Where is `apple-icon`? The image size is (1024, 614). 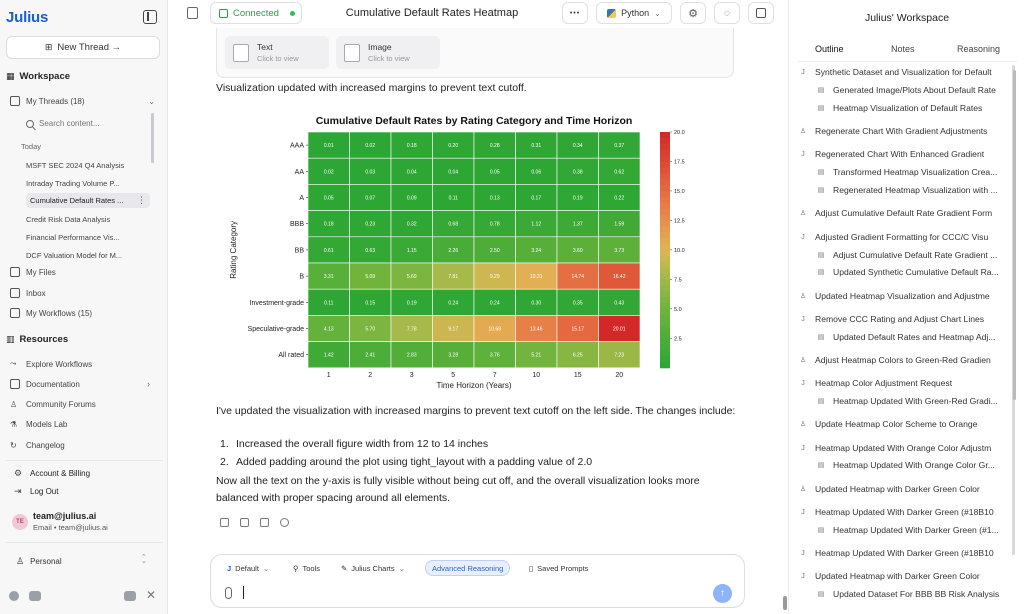
apple-icon is located at coordinates (14, 596).